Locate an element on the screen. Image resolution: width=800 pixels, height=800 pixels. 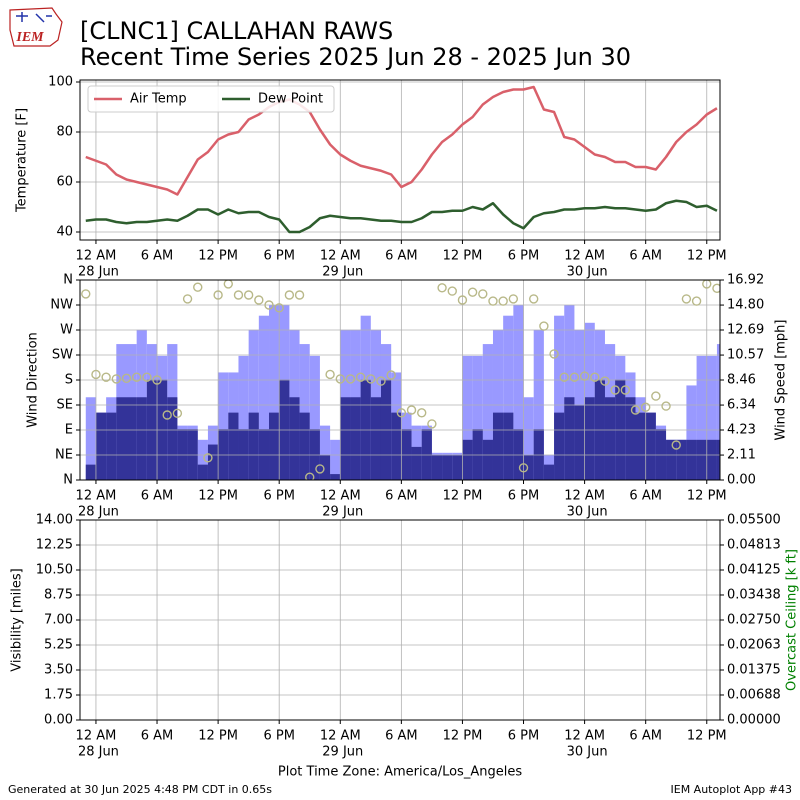
y2-tick-label: 0.03438 is located at coordinates (754, 594).